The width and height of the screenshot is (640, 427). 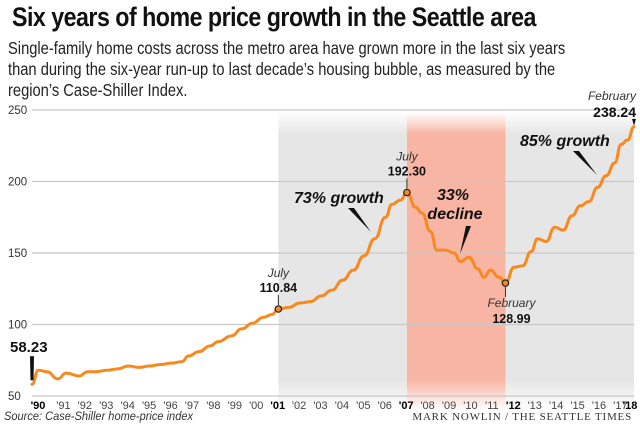 What do you see at coordinates (511, 303) in the screenshot?
I see `label-feb2012-month: February` at bounding box center [511, 303].